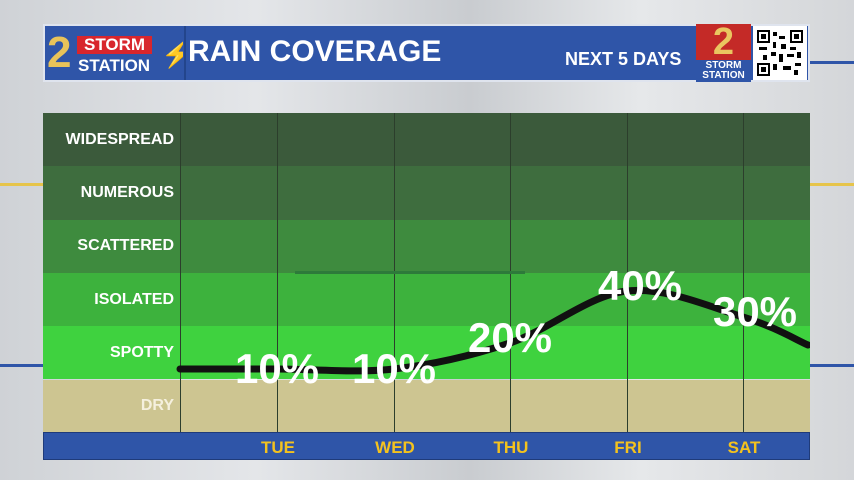  I want to click on x-tick-fri: FRI, so click(628, 447).